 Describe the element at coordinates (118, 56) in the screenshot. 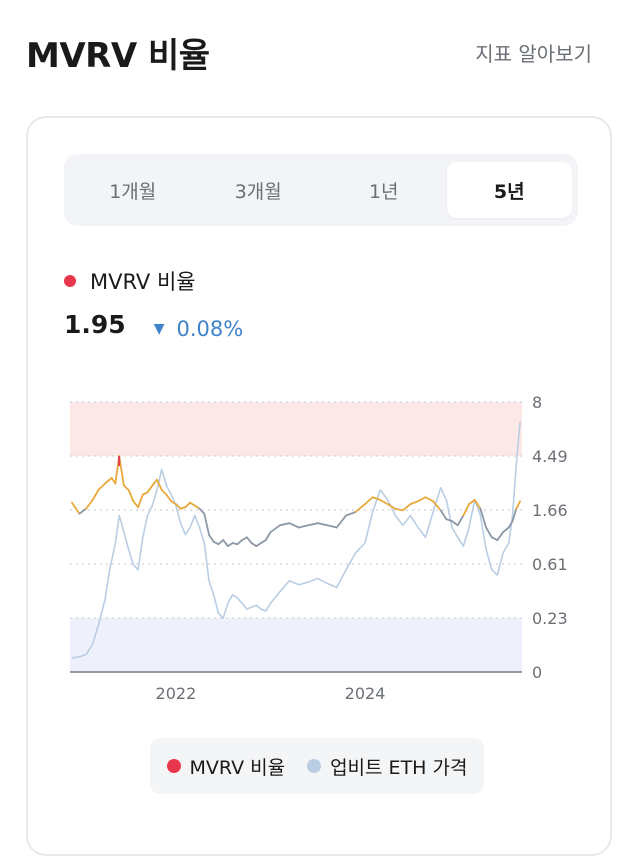

I see `page-title: MVRV 비율` at that location.